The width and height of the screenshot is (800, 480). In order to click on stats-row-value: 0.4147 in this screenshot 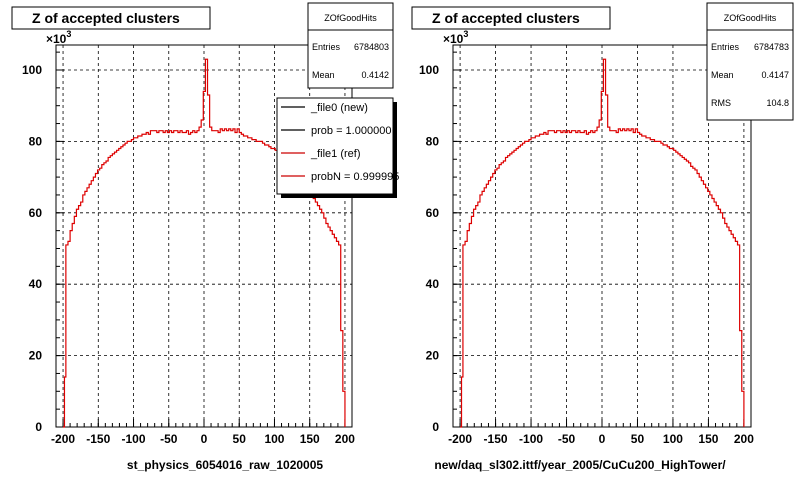, I will do `click(775, 75)`.